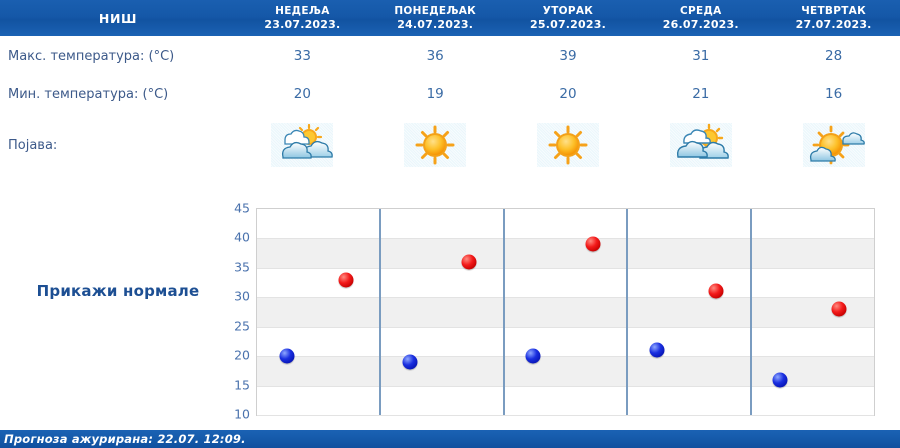 The width and height of the screenshot is (900, 448). I want to click on header-day-0-date: 23.07.2023., so click(302, 24).